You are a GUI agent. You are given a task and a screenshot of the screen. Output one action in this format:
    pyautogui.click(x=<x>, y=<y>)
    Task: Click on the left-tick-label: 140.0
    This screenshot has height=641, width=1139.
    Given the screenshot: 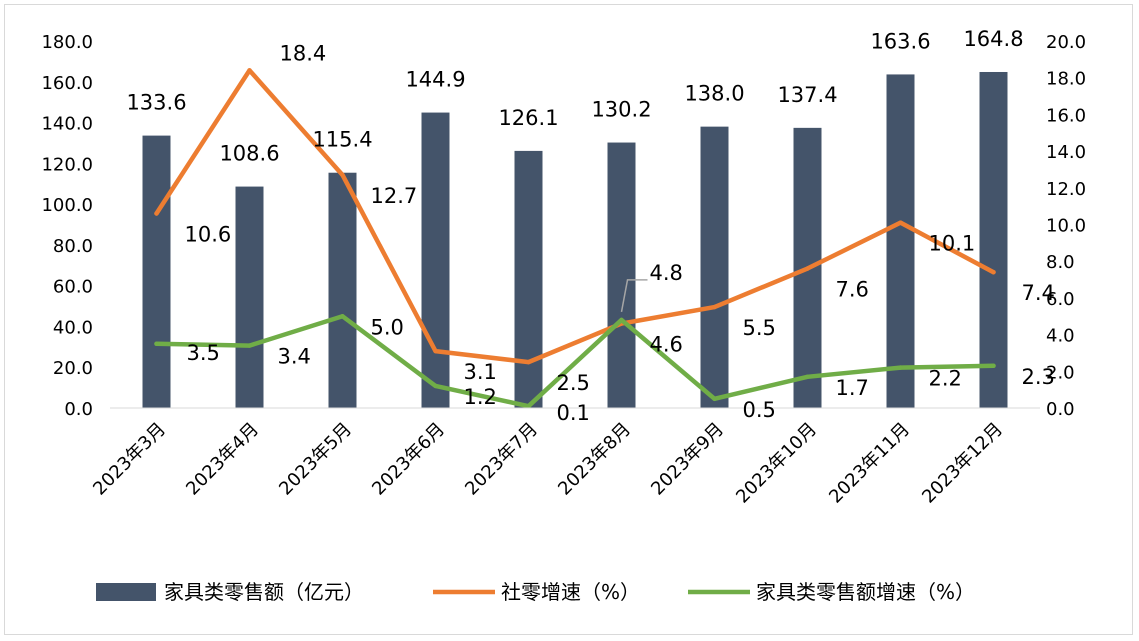 What is the action you would take?
    pyautogui.click(x=67, y=124)
    